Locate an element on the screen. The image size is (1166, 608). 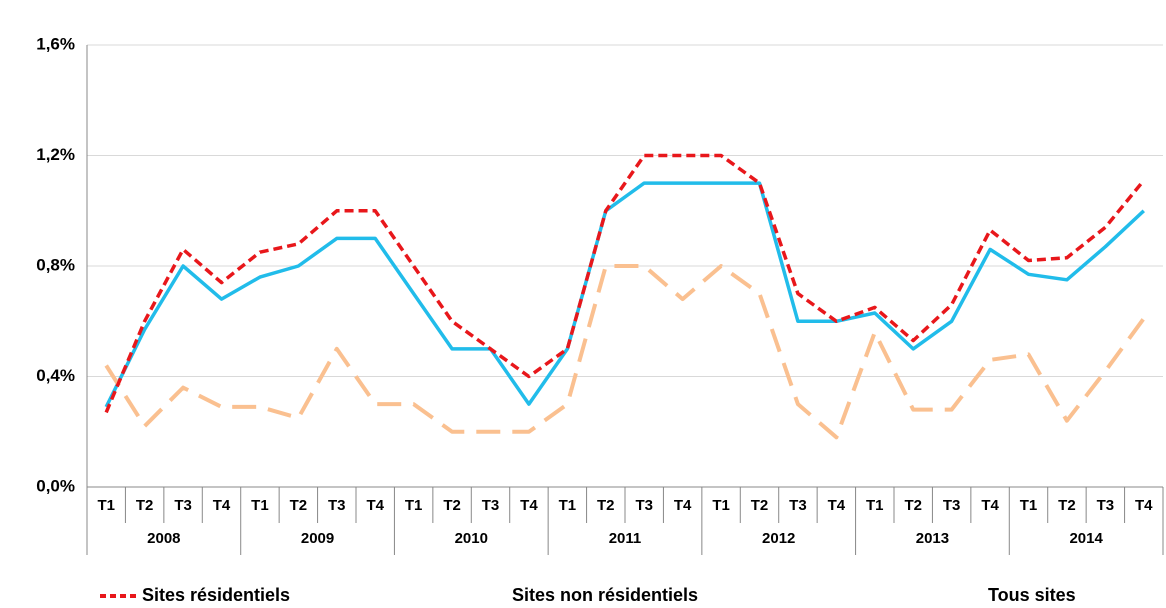
x-group-label: 2012 is located at coordinates (778, 538).